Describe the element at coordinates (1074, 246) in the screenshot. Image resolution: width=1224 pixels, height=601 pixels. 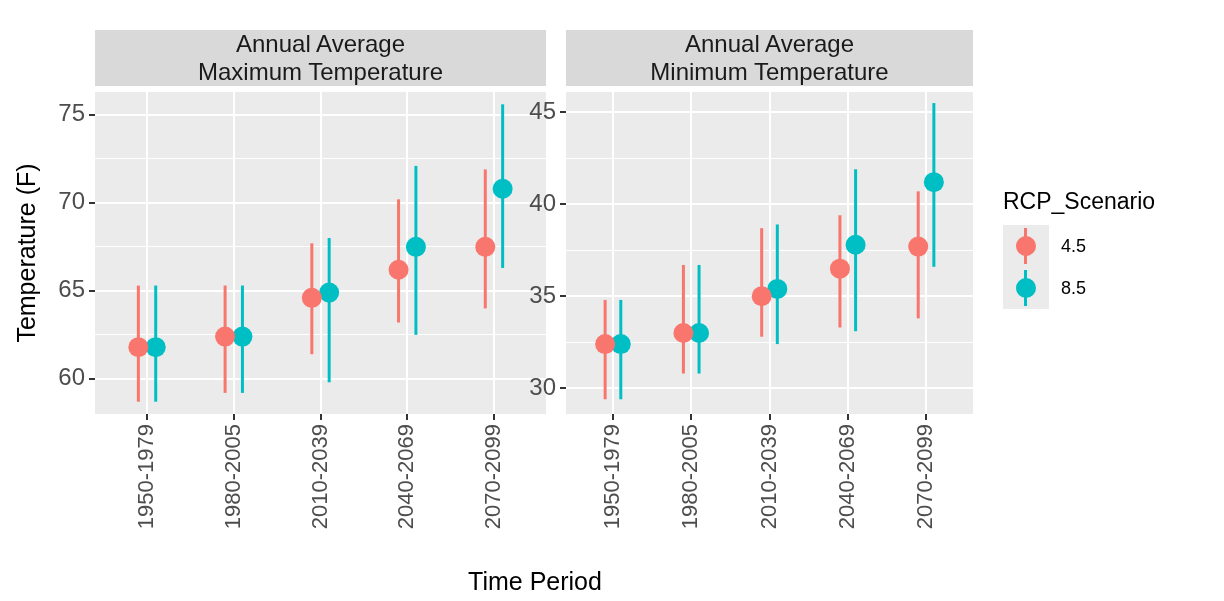
I see `legend-label: 4.5` at that location.